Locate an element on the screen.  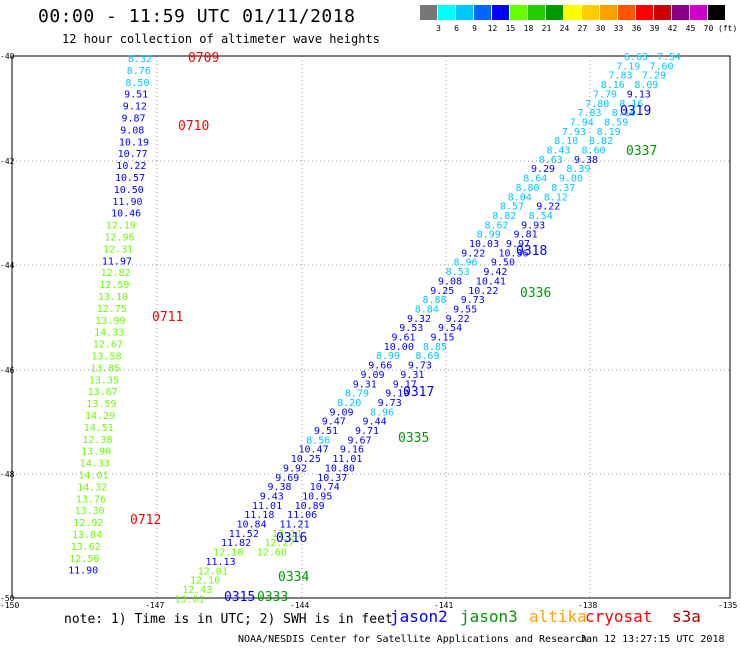
swh-value: 7.79 is located at coordinates (605, 94).